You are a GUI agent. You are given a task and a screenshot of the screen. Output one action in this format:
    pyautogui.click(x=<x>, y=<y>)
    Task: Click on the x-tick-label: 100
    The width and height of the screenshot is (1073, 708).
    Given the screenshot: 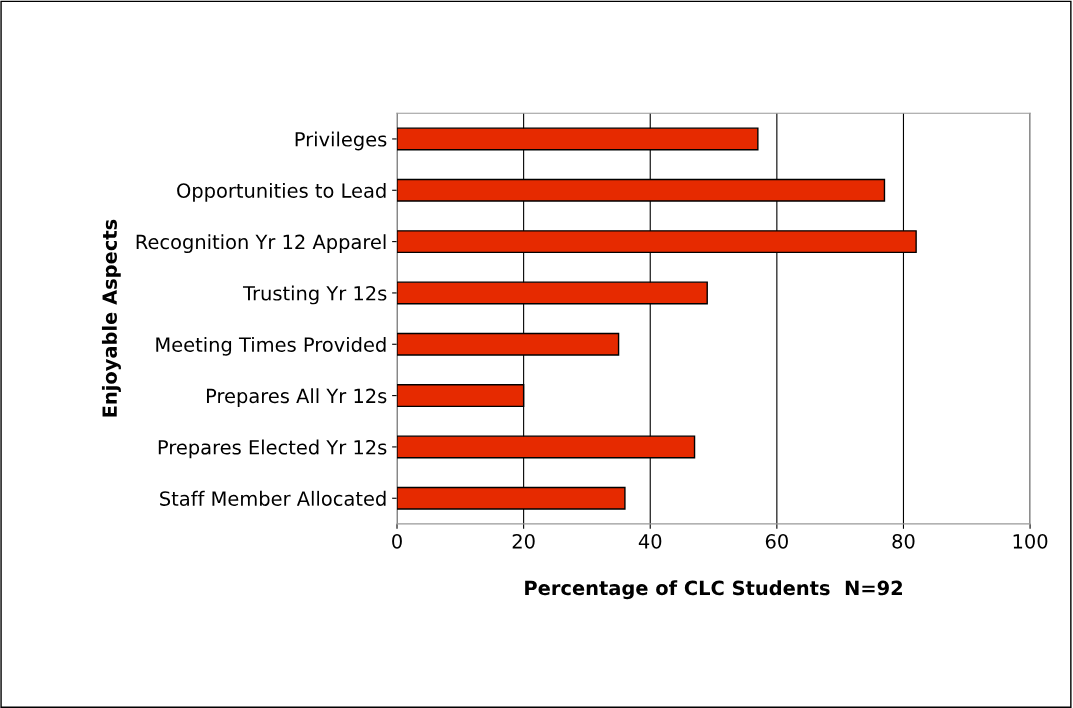 What is the action you would take?
    pyautogui.click(x=1030, y=541)
    